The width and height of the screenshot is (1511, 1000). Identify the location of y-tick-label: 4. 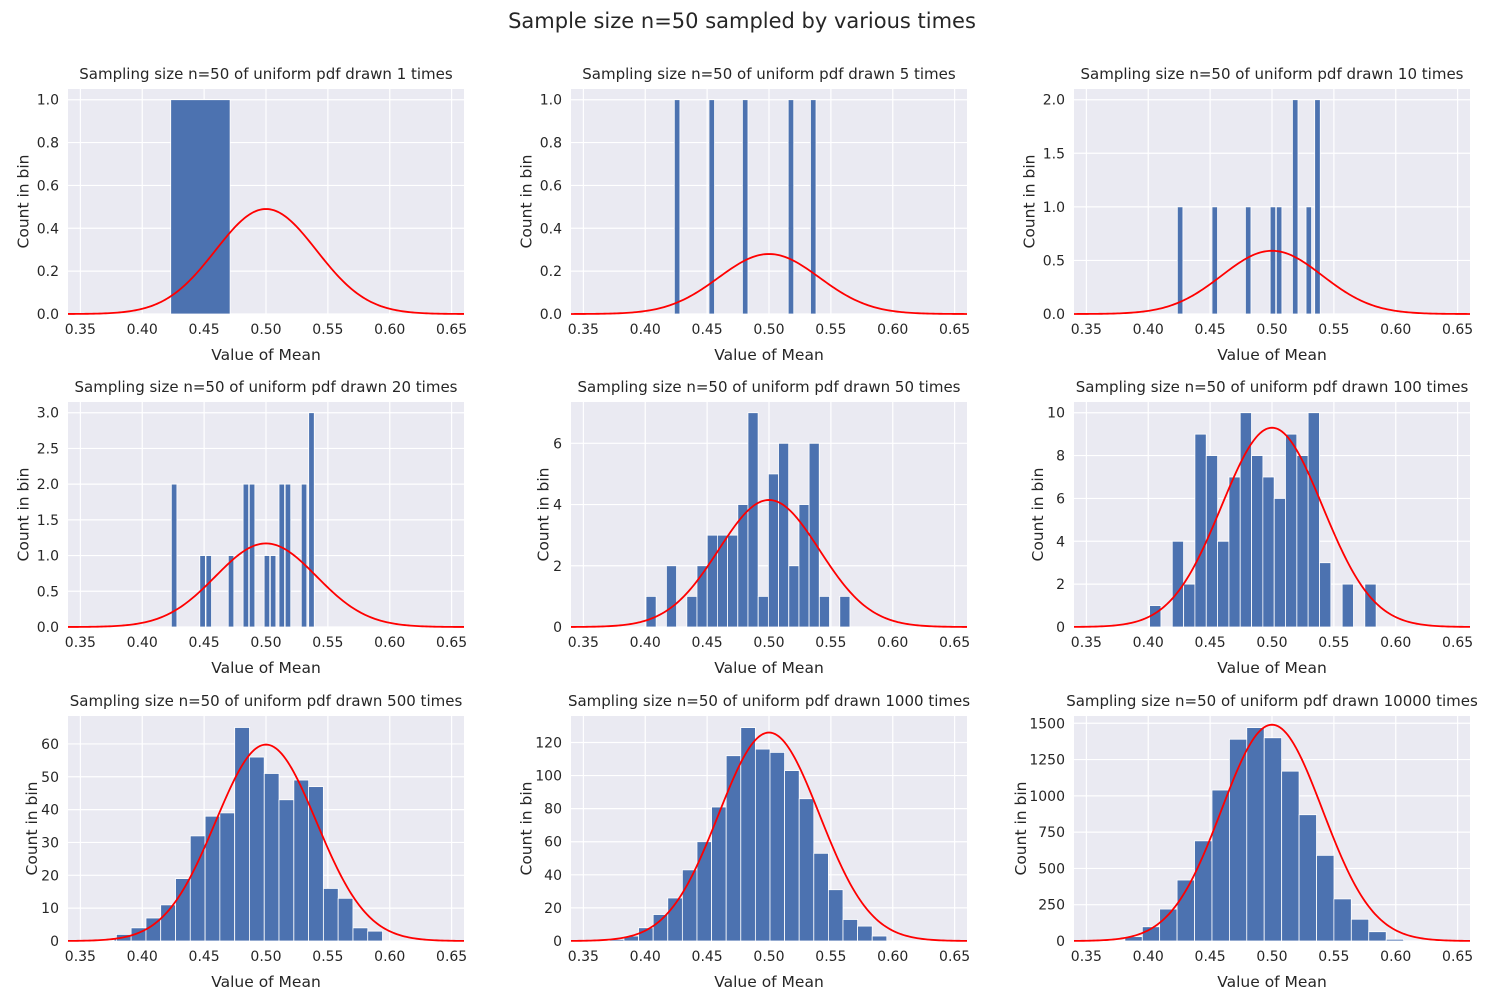
(1060, 542).